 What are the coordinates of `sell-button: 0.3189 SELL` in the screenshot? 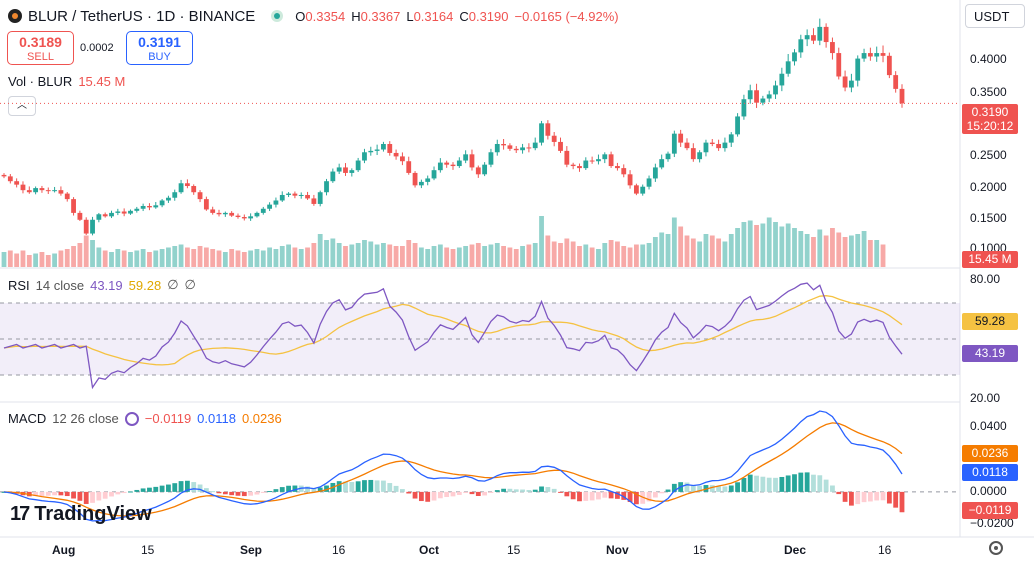 It's located at (40, 48).